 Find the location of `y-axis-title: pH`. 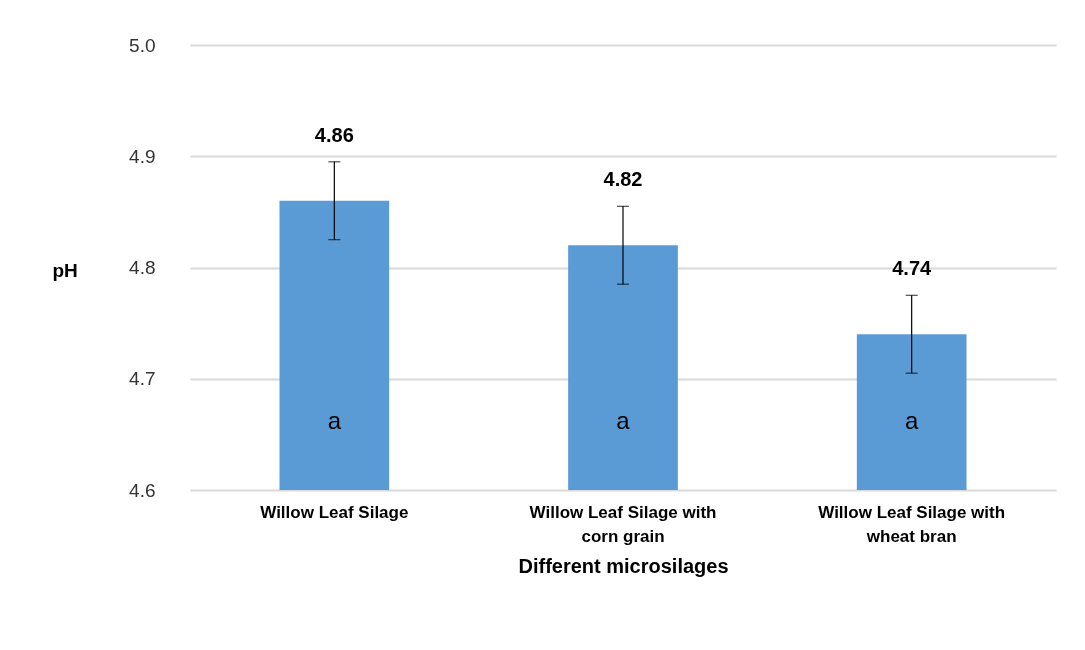

y-axis-title: pH is located at coordinates (65, 270).